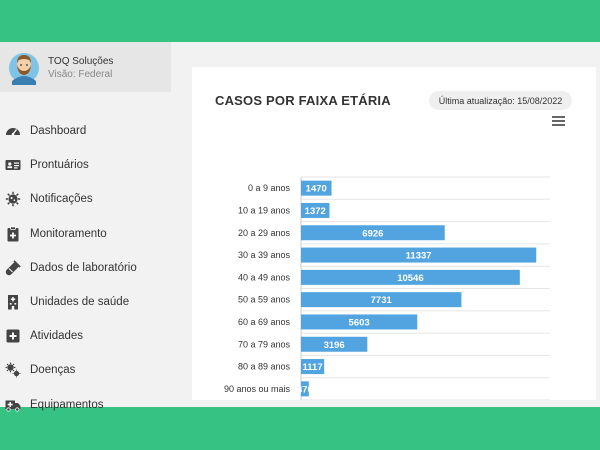 This screenshot has height=450, width=600. What do you see at coordinates (13, 165) in the screenshot?
I see `id-card-icon` at bounding box center [13, 165].